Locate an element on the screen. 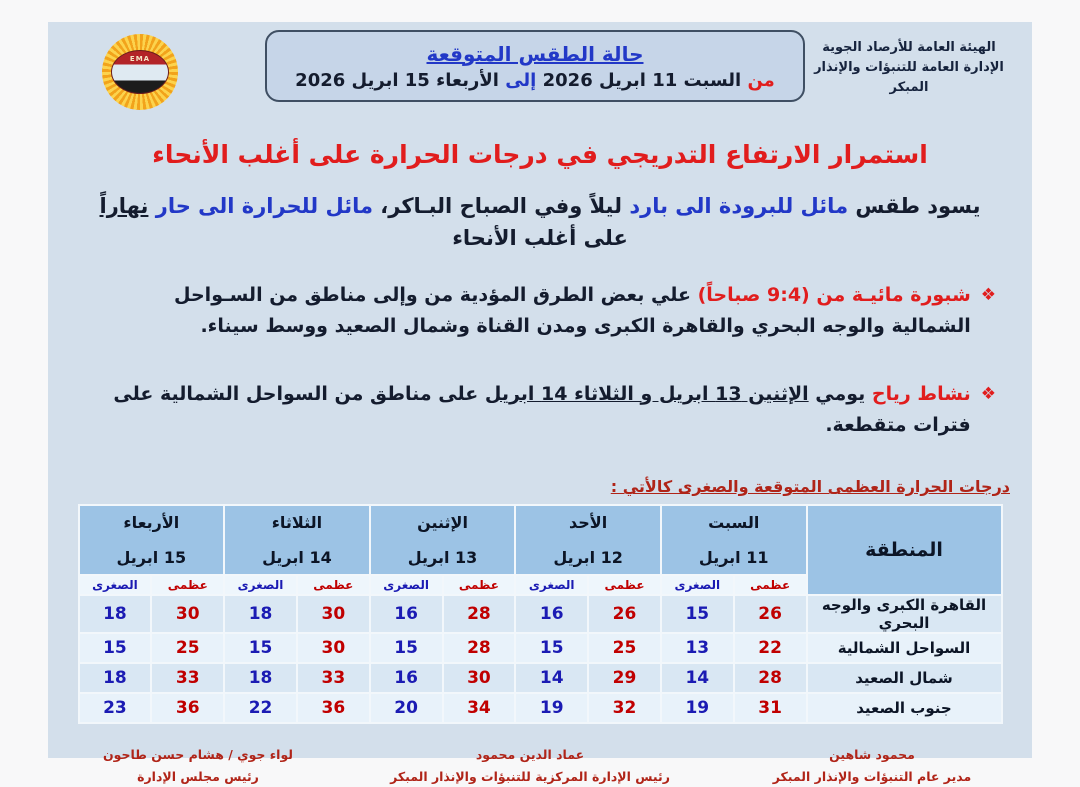 This screenshot has width=1080, height=787. table-row-1: السواحل الشمالية 22 13 25 15 28 15 30 15 25 15 is located at coordinates (540, 648).